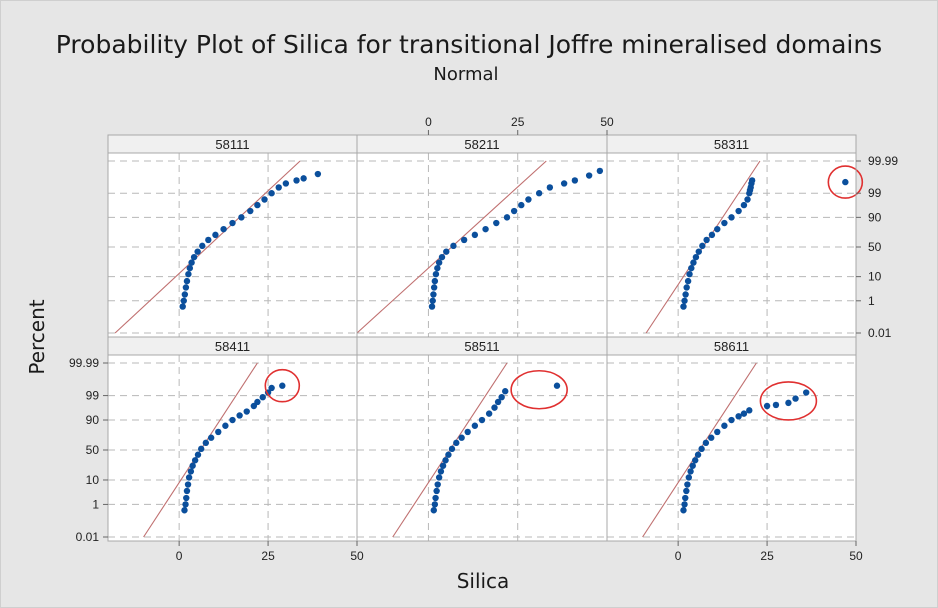 The image size is (938, 608). What do you see at coordinates (93, 420) in the screenshot?
I see `y-tick-label-left: 90` at bounding box center [93, 420].